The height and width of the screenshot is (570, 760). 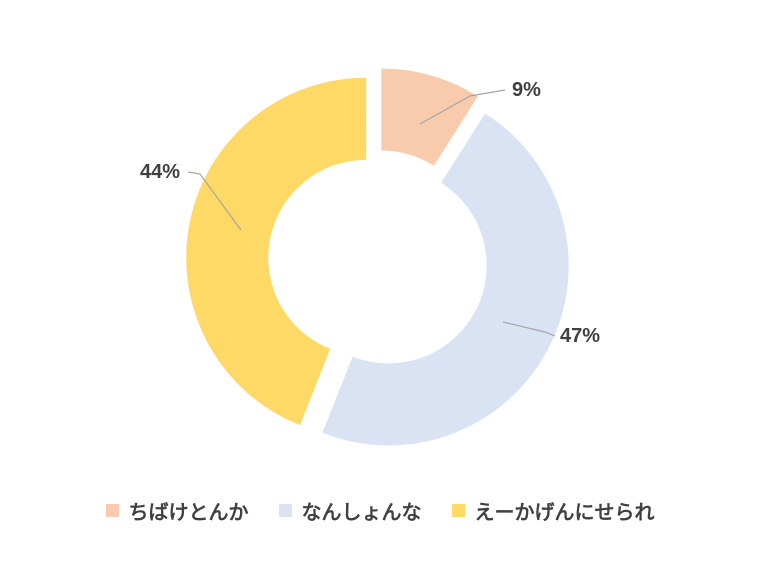 I want to click on data-label-1: 9%, so click(x=526, y=90).